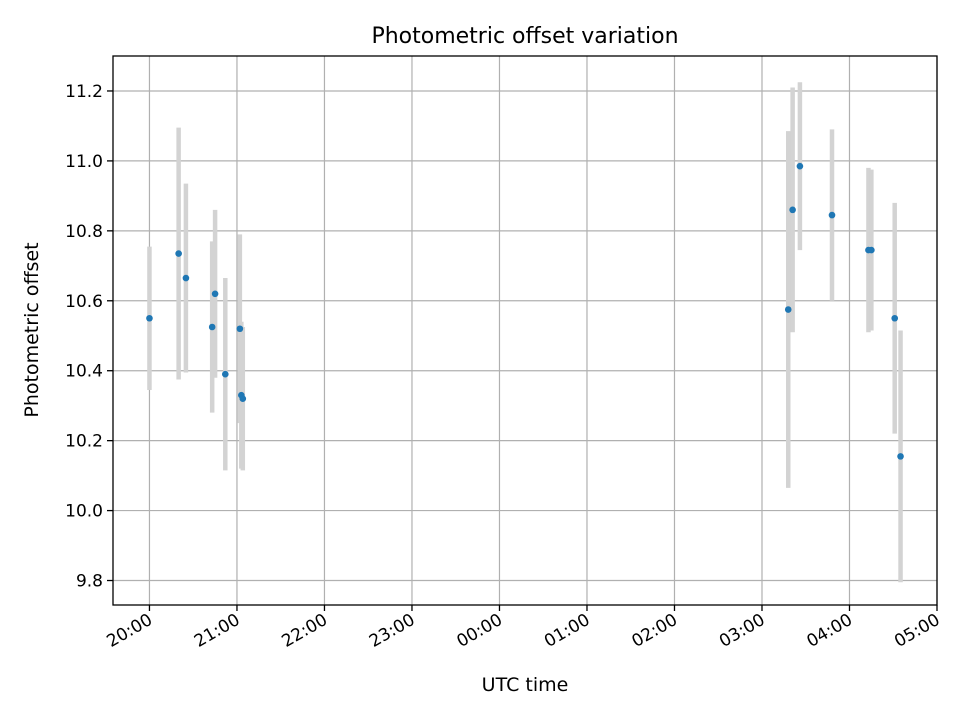 This screenshot has height=720, width=960. What do you see at coordinates (84, 162) in the screenshot?
I see `y-tick-label: 11.0` at bounding box center [84, 162].